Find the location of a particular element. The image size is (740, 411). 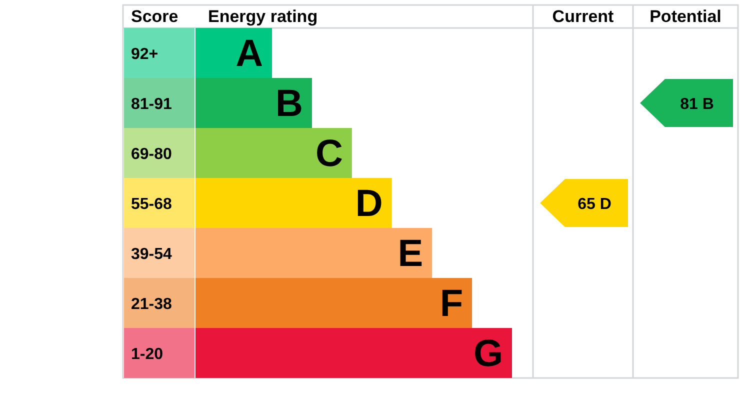

y-tick-label: 92+ is located at coordinates (144, 54).